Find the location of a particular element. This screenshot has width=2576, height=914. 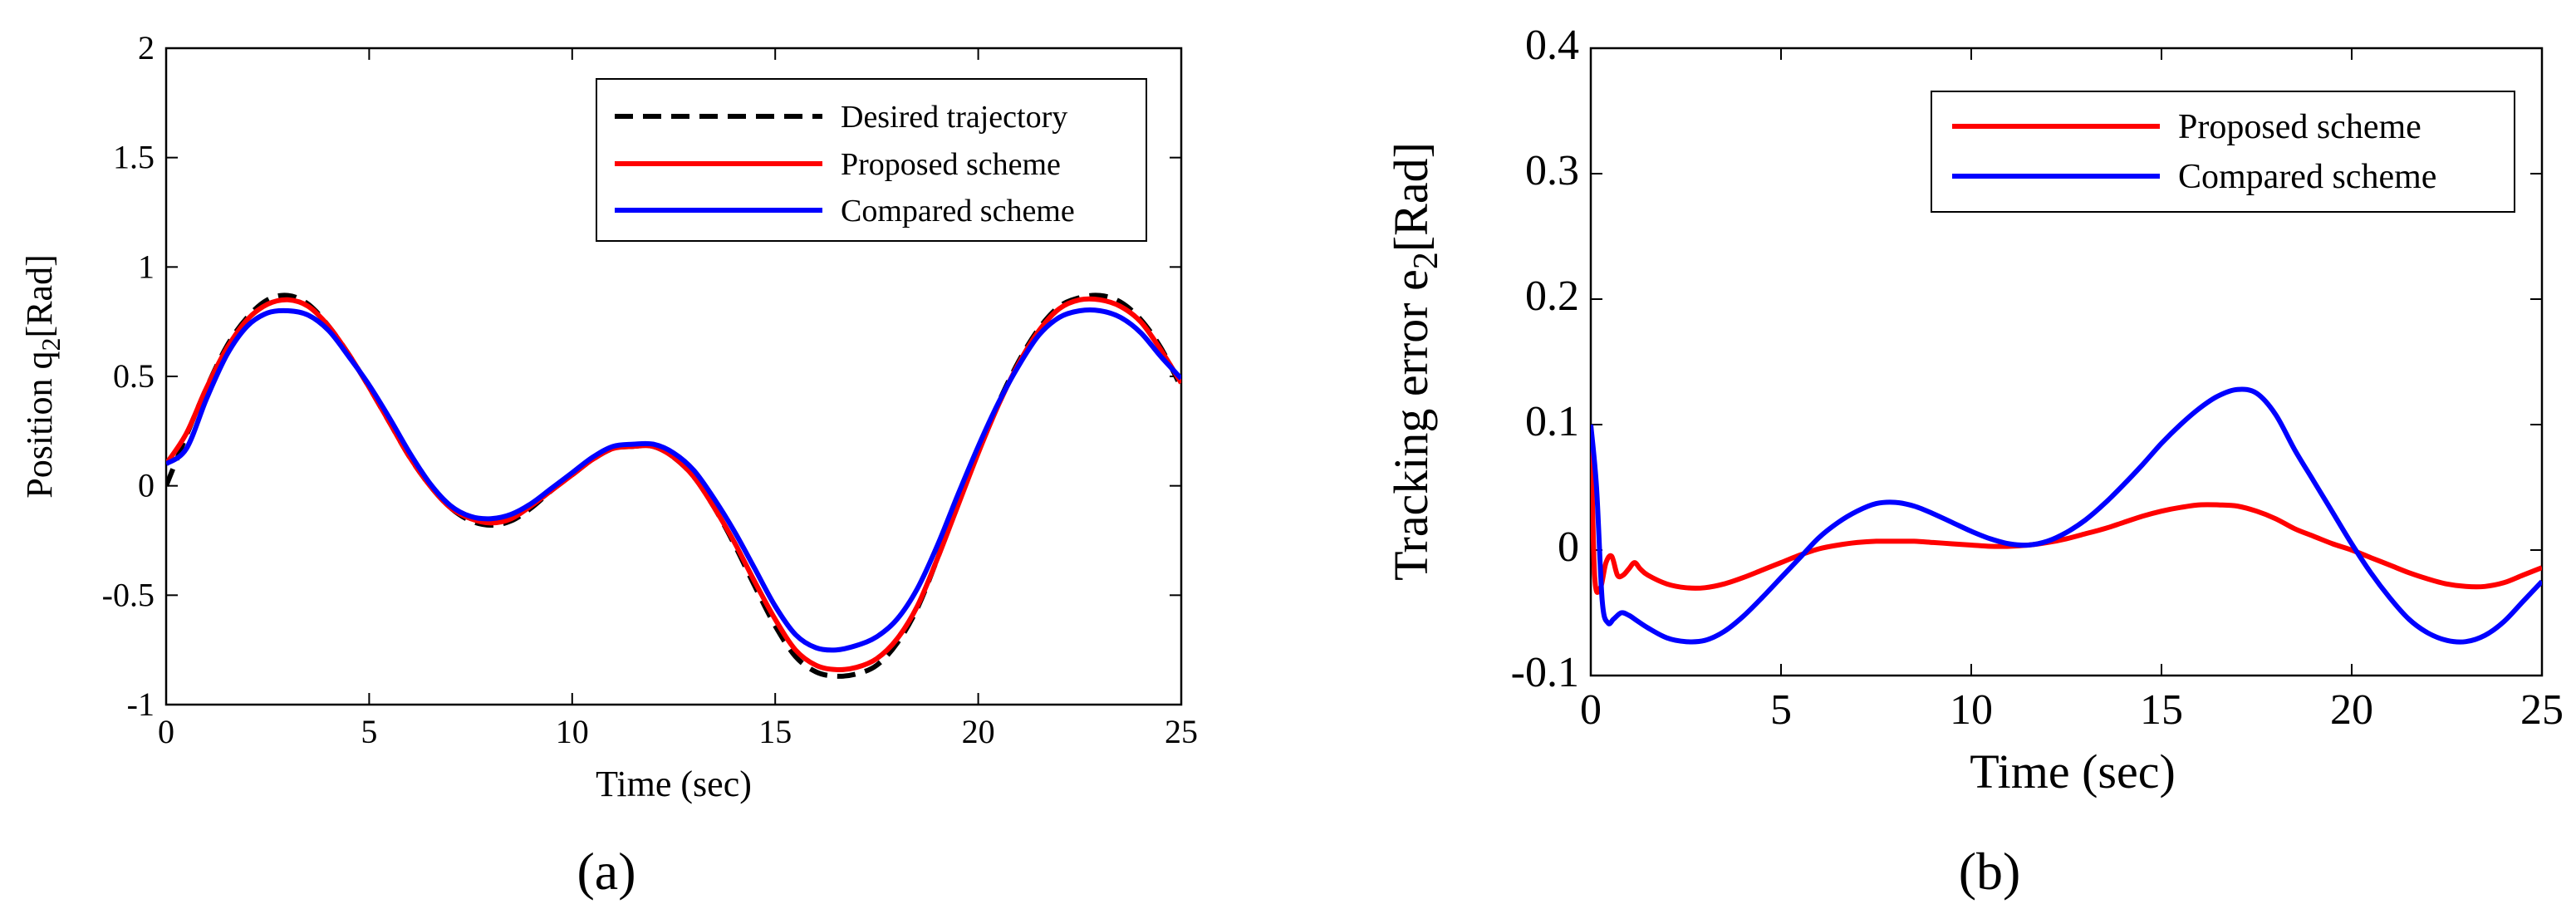

ytick-label: 0.2 is located at coordinates (1552, 297).